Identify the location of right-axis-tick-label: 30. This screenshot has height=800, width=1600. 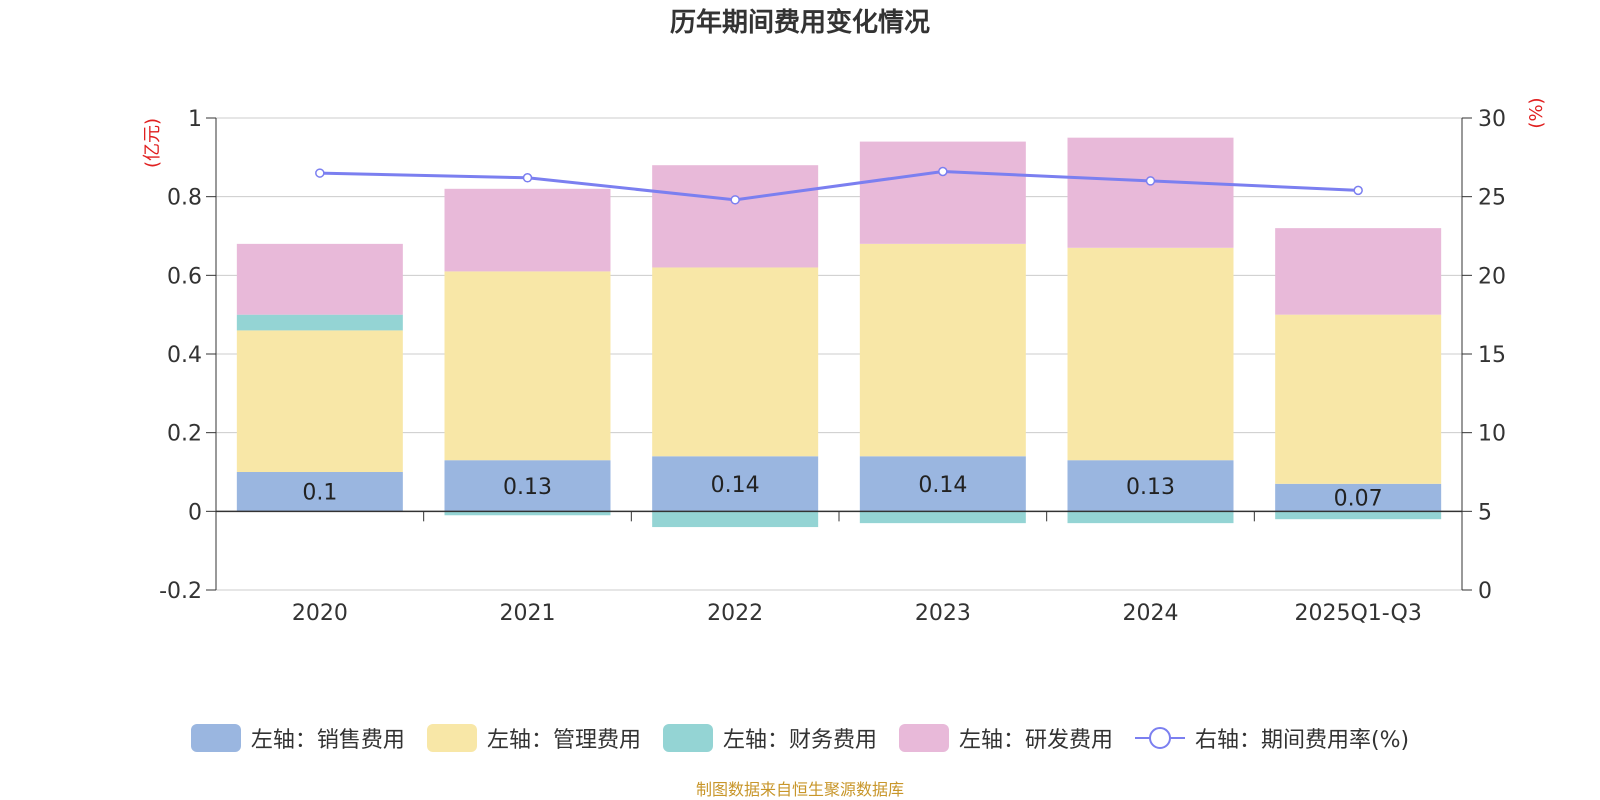
(1492, 119).